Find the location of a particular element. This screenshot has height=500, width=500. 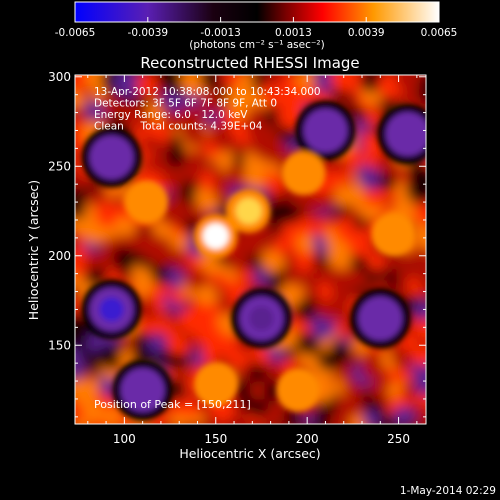

y-tick-label: 250 is located at coordinates (59, 166).